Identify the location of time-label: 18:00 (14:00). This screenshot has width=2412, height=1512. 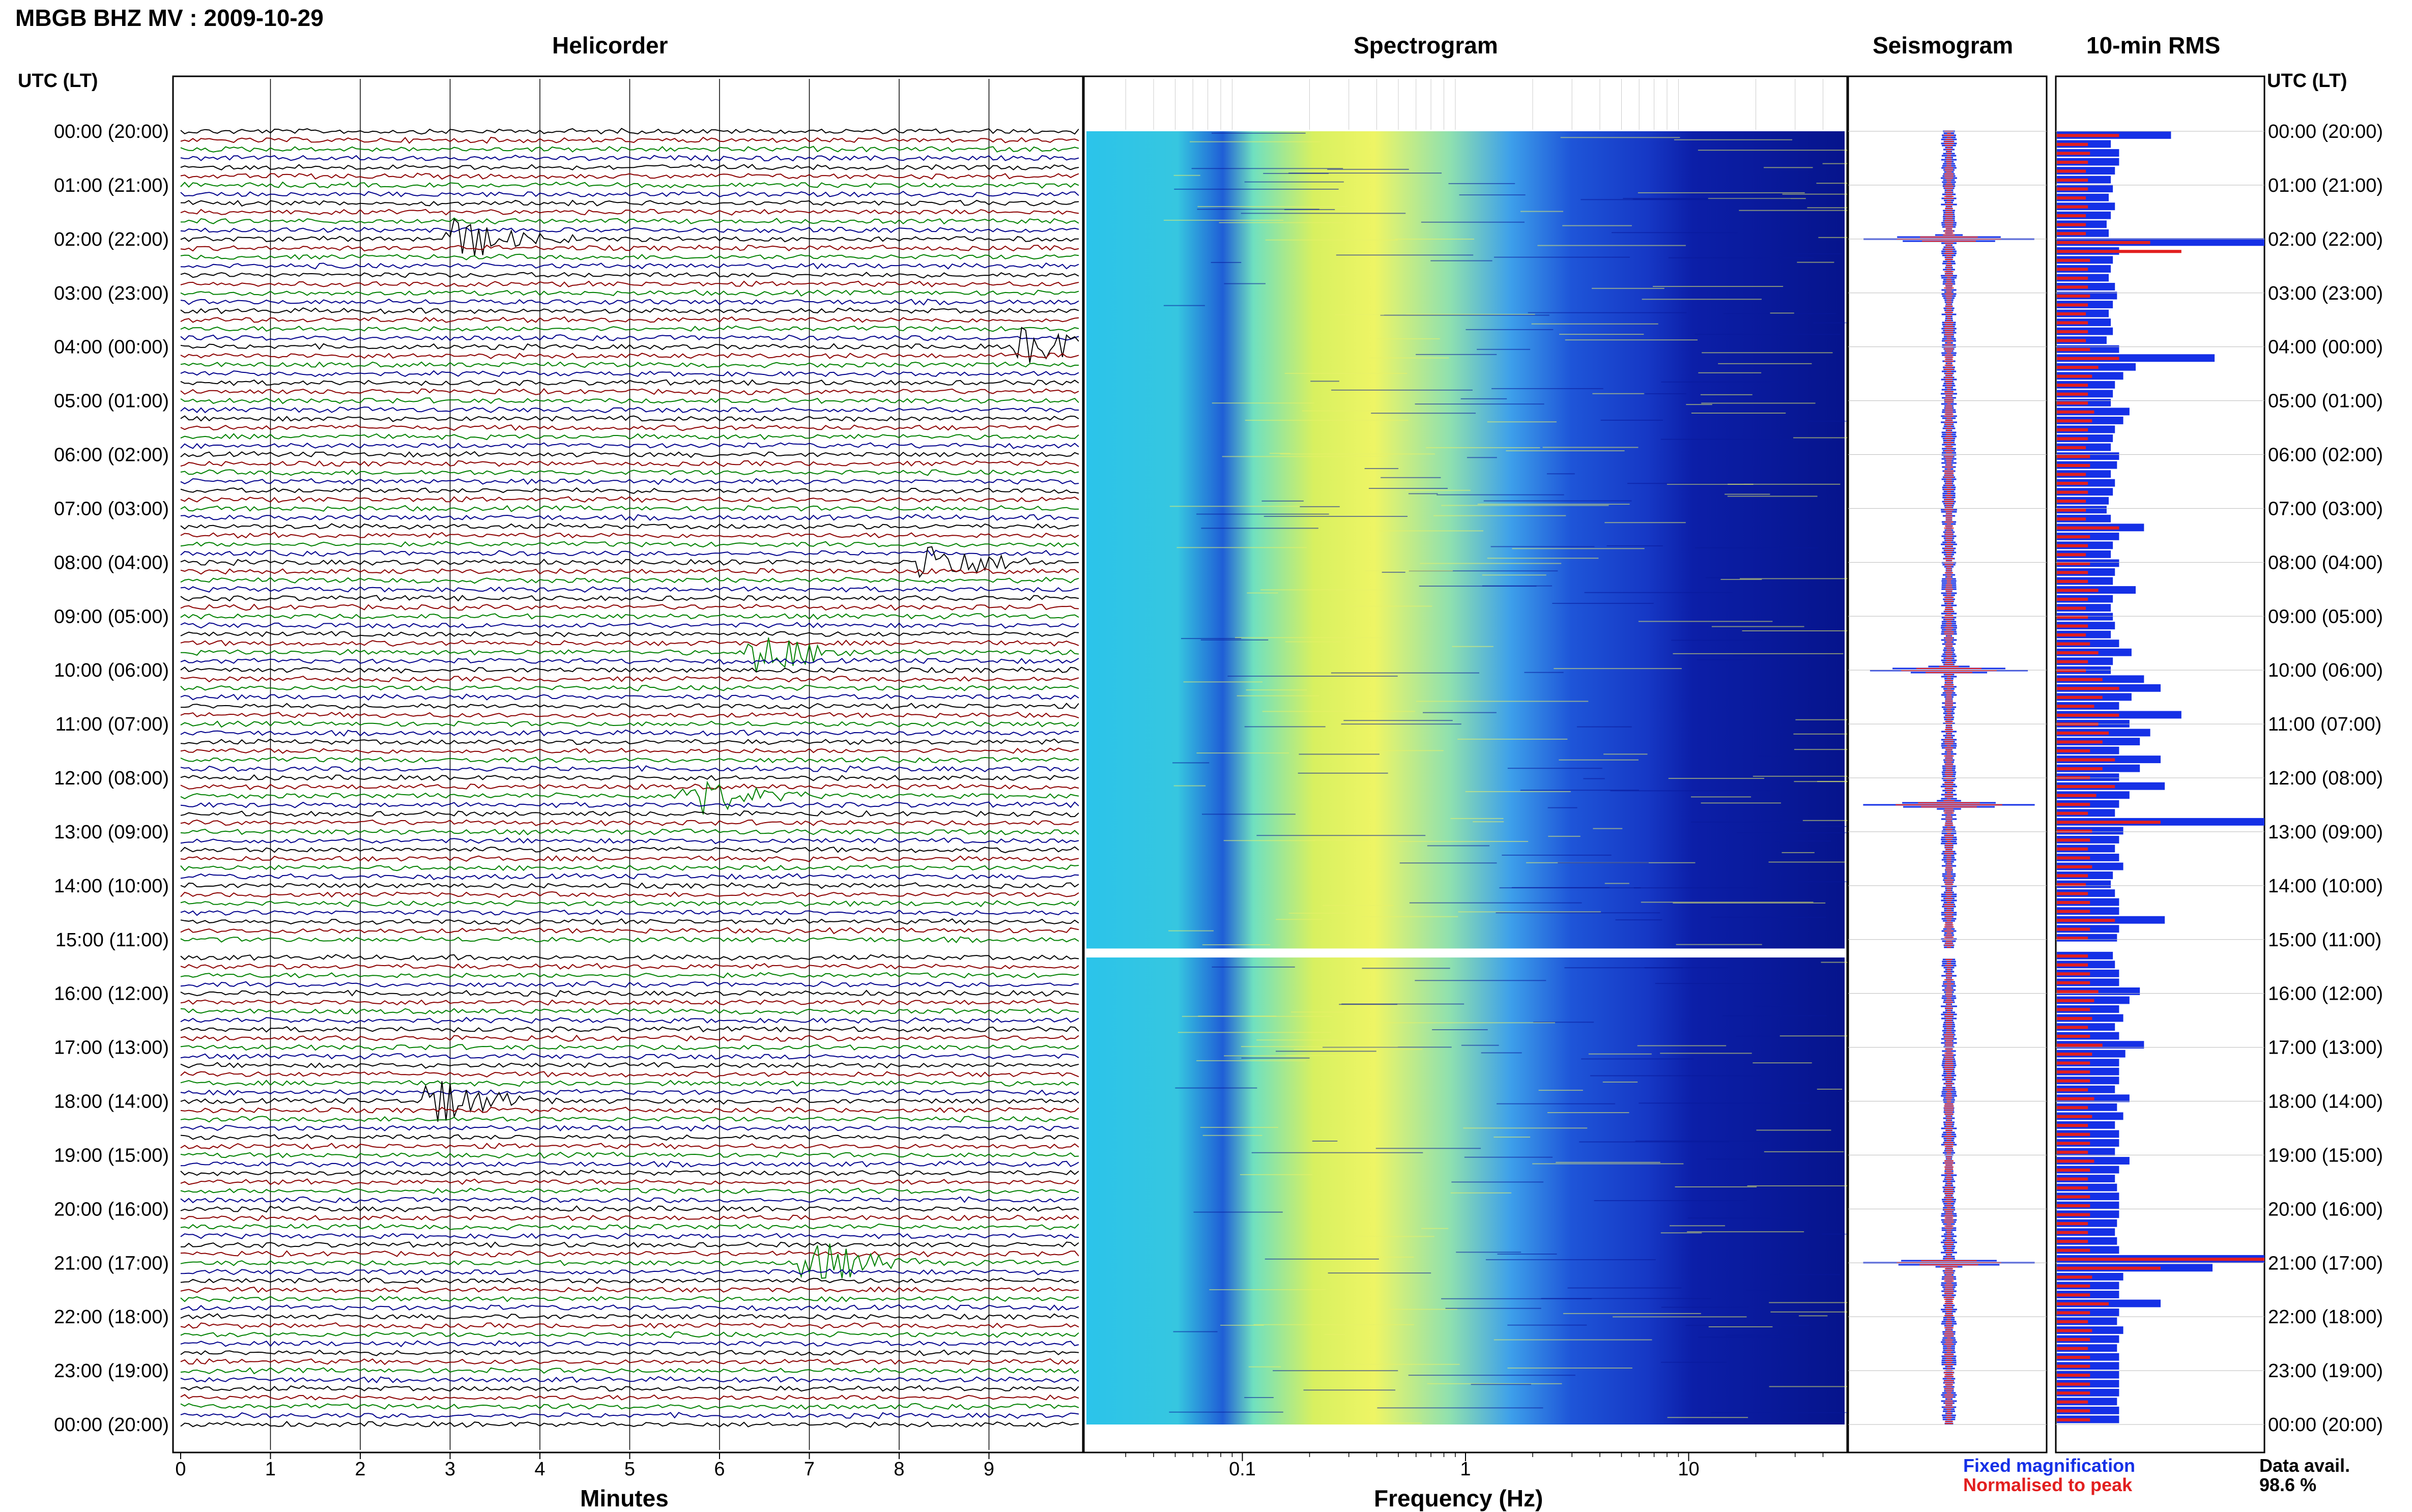
(2326, 1102).